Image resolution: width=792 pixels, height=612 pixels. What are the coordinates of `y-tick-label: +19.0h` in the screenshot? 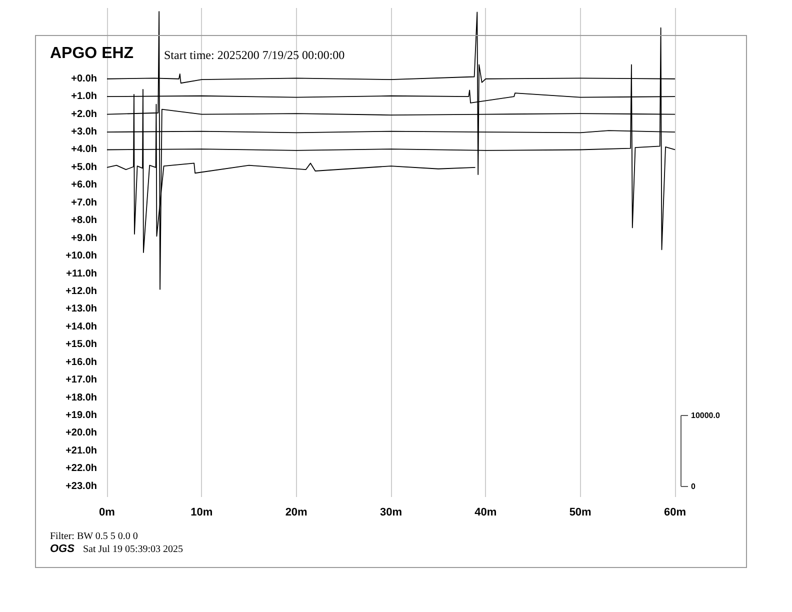 It's located at (81, 415).